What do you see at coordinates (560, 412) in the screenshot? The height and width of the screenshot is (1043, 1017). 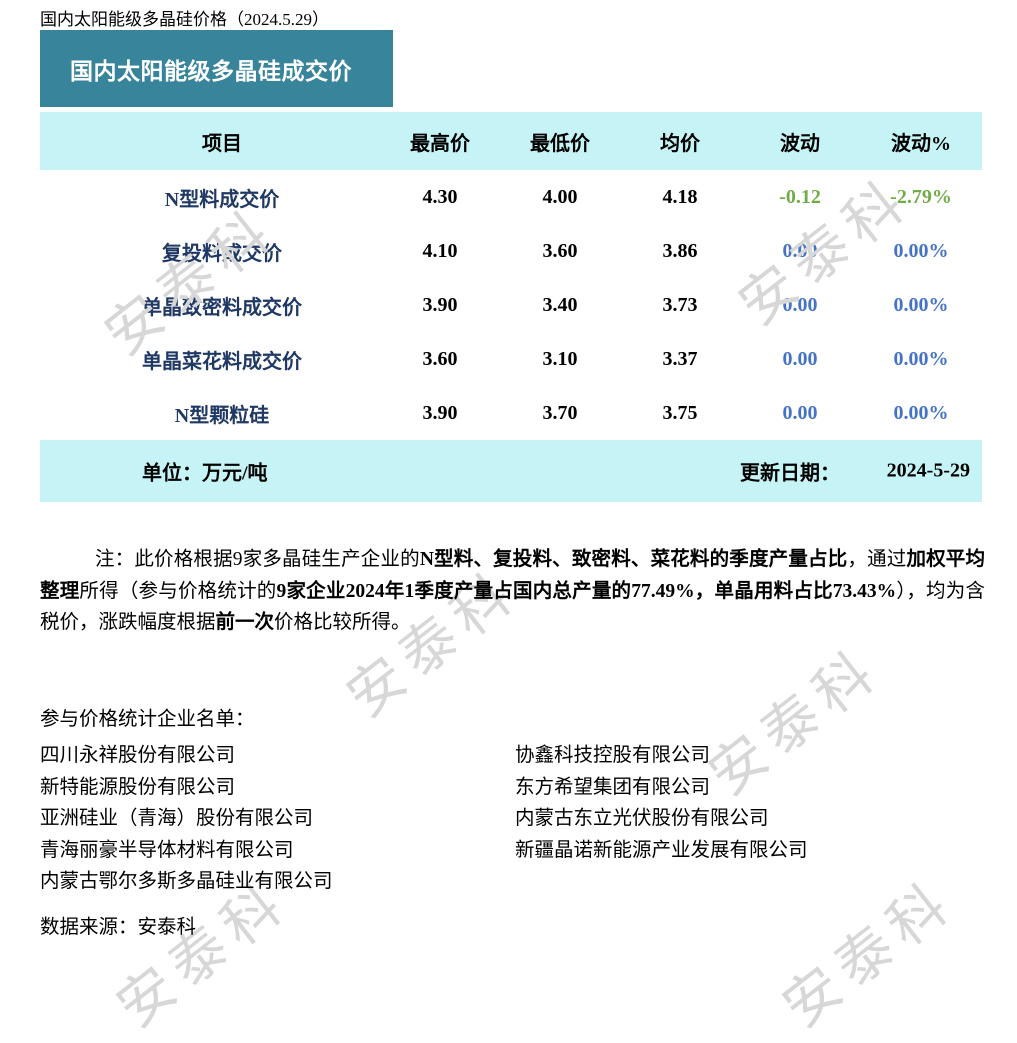 I see `row-low-value: 3.70` at bounding box center [560, 412].